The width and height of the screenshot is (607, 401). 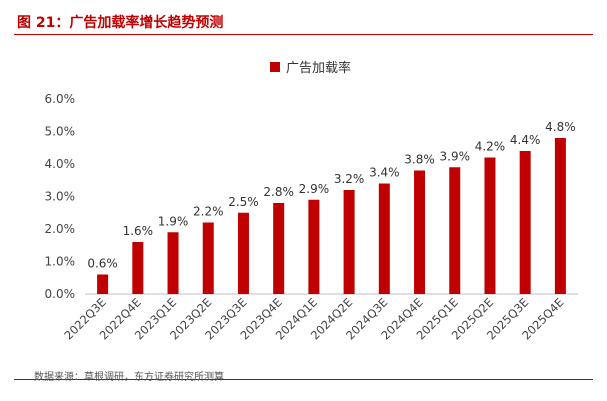 I want to click on y-tick-label: 3.0%, so click(x=60, y=197).